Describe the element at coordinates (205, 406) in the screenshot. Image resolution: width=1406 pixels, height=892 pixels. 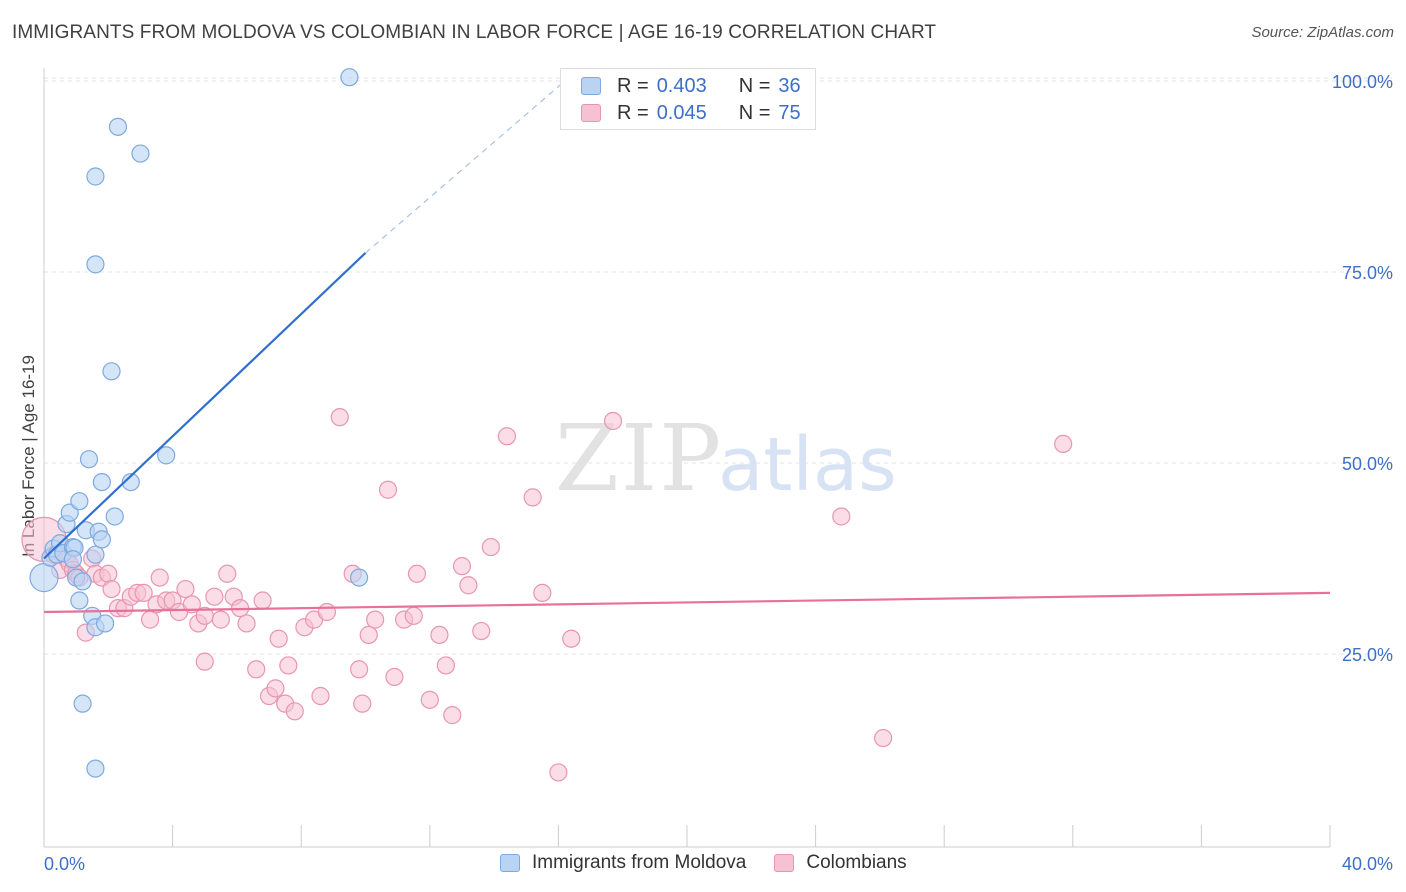
I see `moldova-trend-line` at that location.